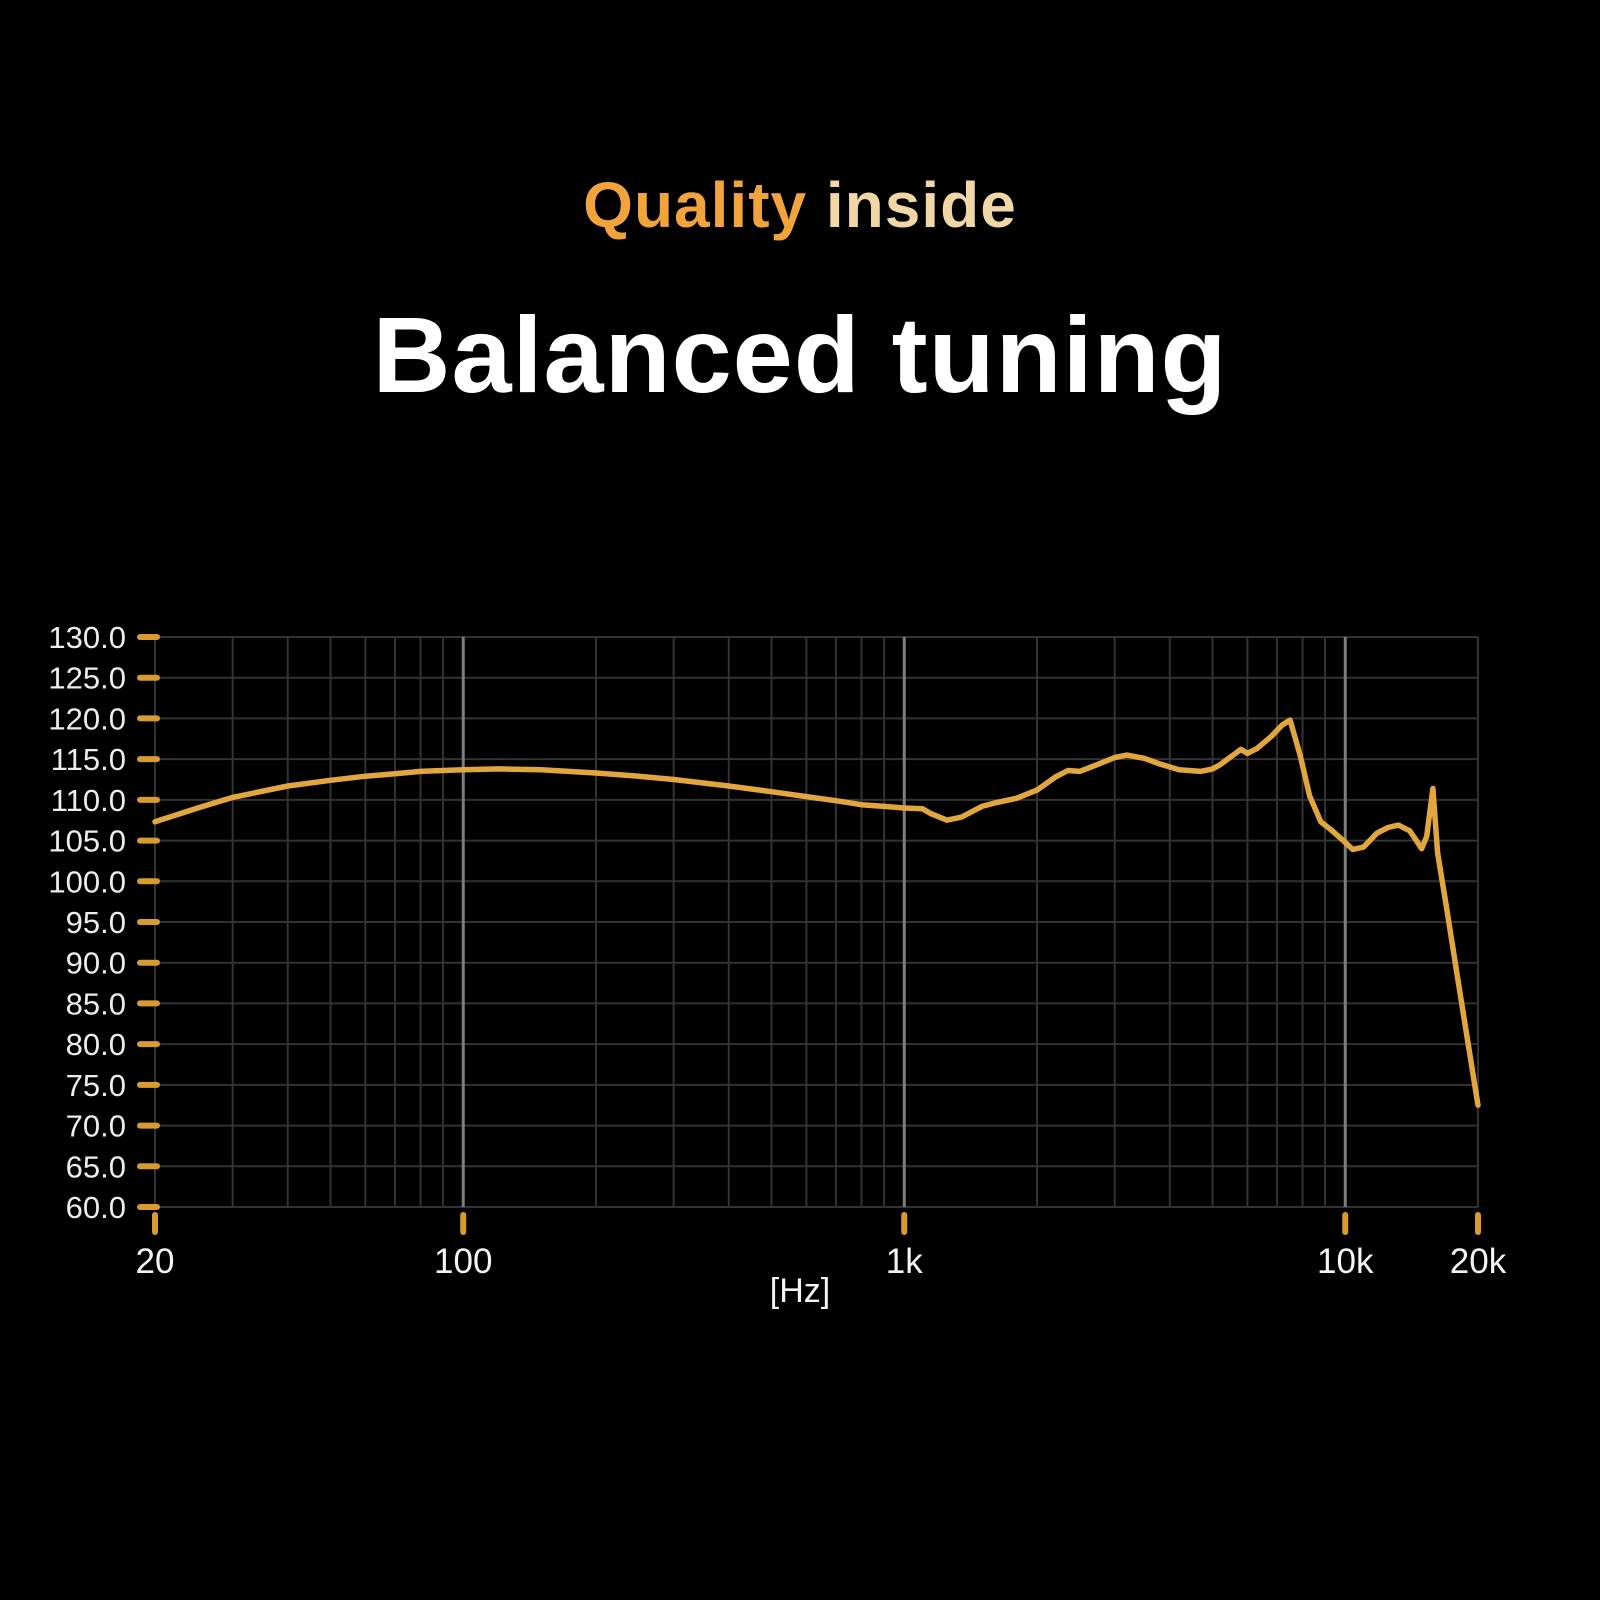 Image resolution: width=1600 pixels, height=1600 pixels. Describe the element at coordinates (87, 678) in the screenshot. I see `y-tick-label: 125.0` at that location.